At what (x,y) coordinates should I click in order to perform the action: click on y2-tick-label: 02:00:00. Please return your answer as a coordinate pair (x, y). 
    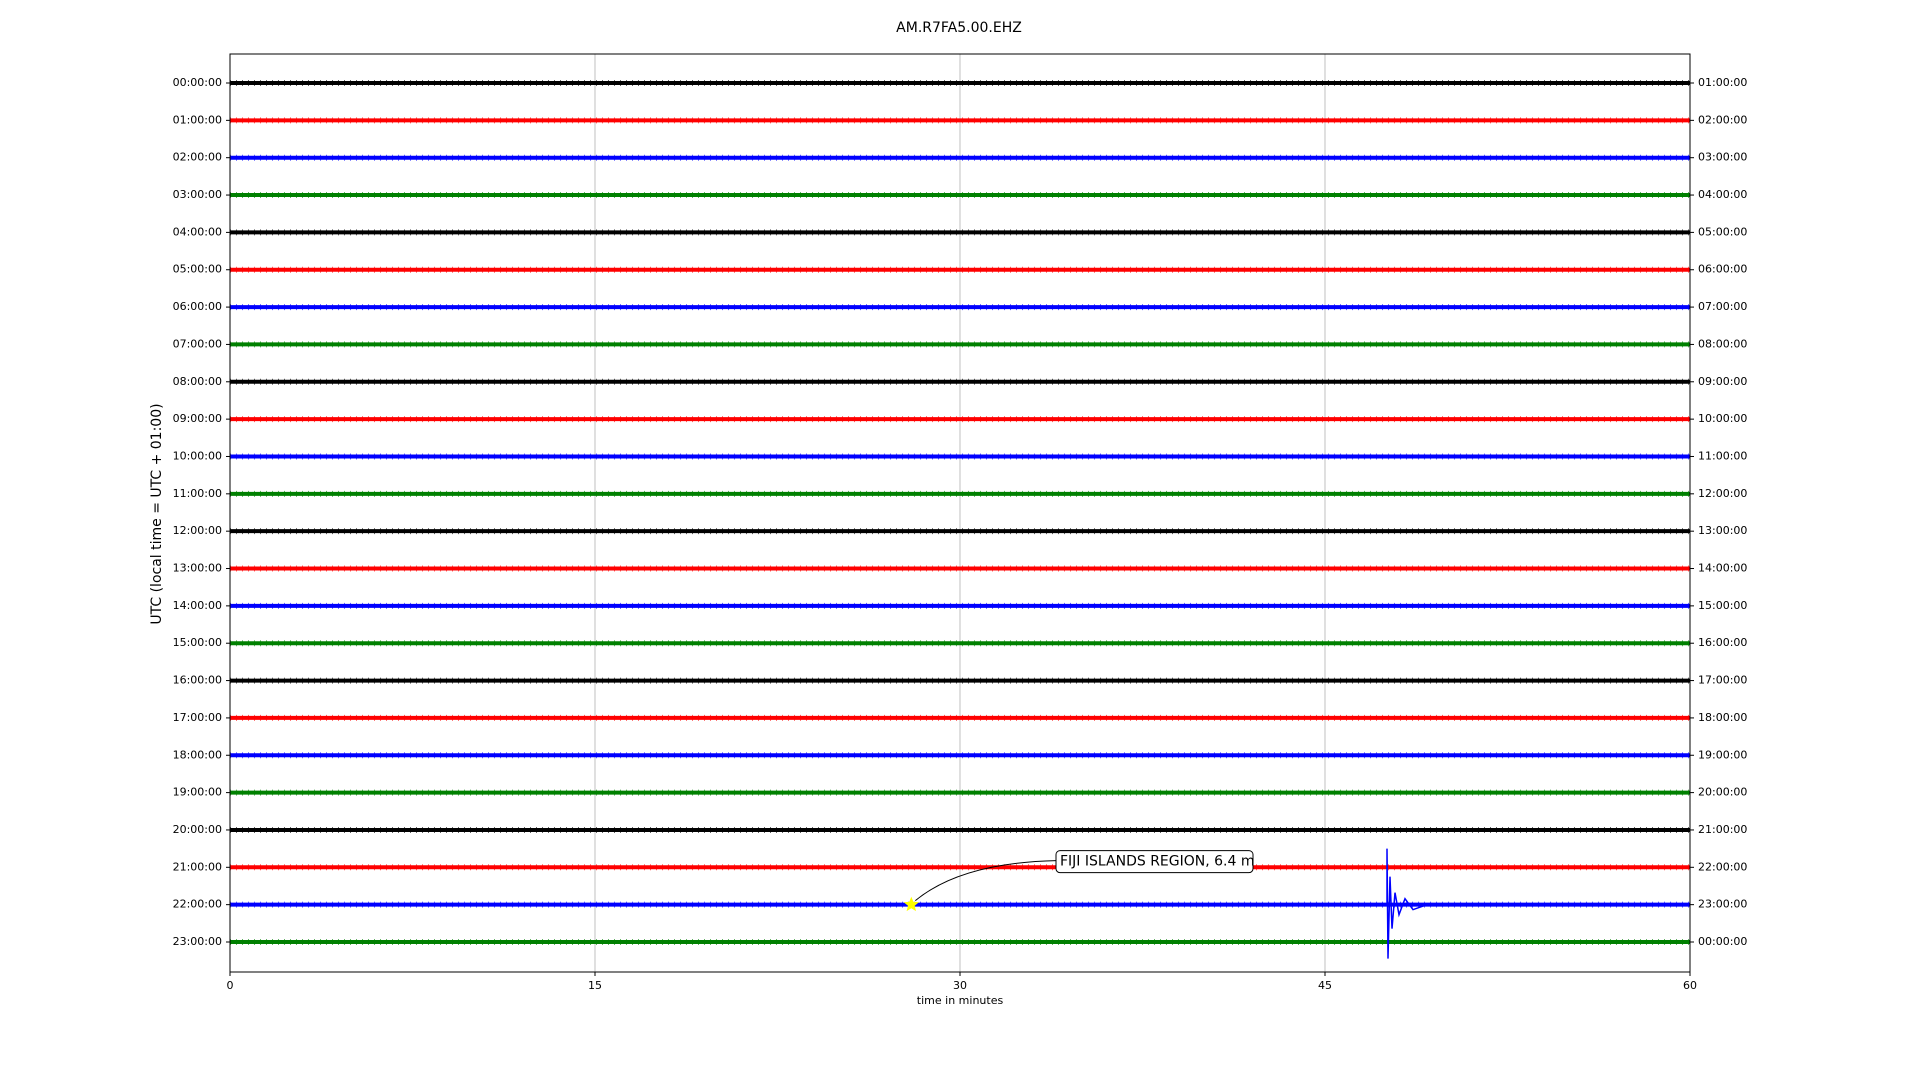
    Looking at the image, I should click on (1722, 119).